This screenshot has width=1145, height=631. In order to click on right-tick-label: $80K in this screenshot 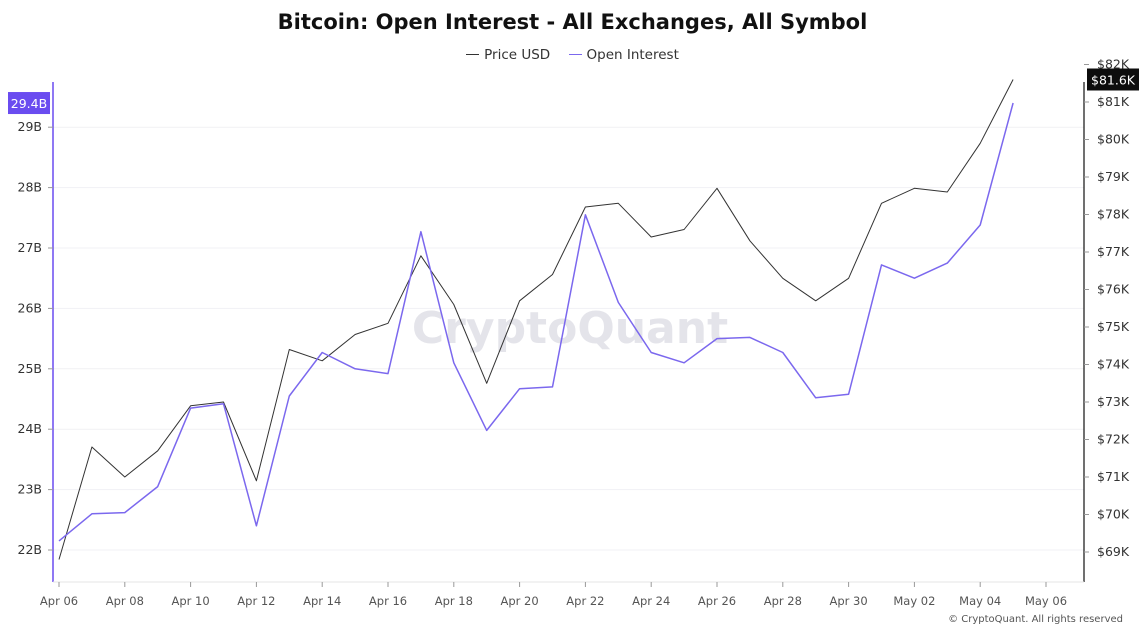, I will do `click(1113, 139)`.